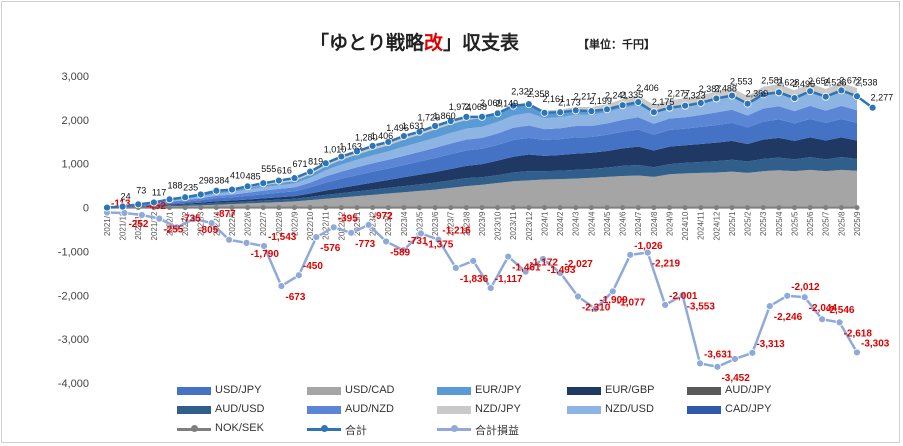 The image size is (903, 446). What do you see at coordinates (341, 225) in the screenshot?
I see `x-tick-label: 2022/12` at bounding box center [341, 225].